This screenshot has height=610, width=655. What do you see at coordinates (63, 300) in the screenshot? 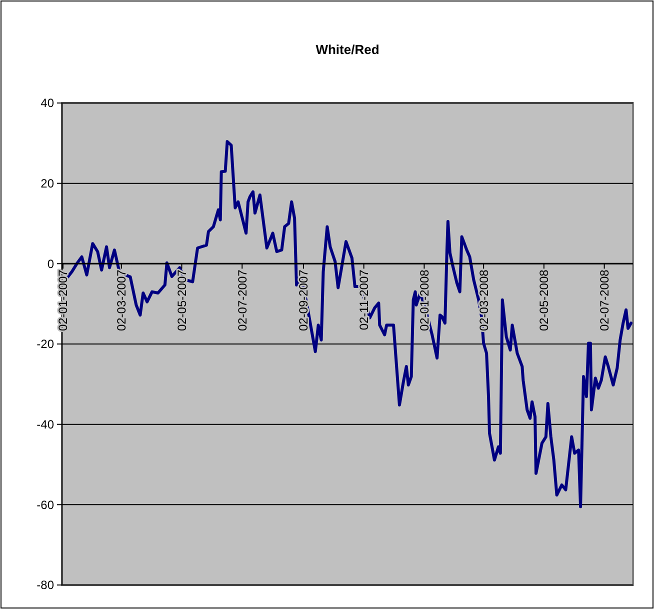
I see `x-tick-label: 02-01-2007` at bounding box center [63, 300].